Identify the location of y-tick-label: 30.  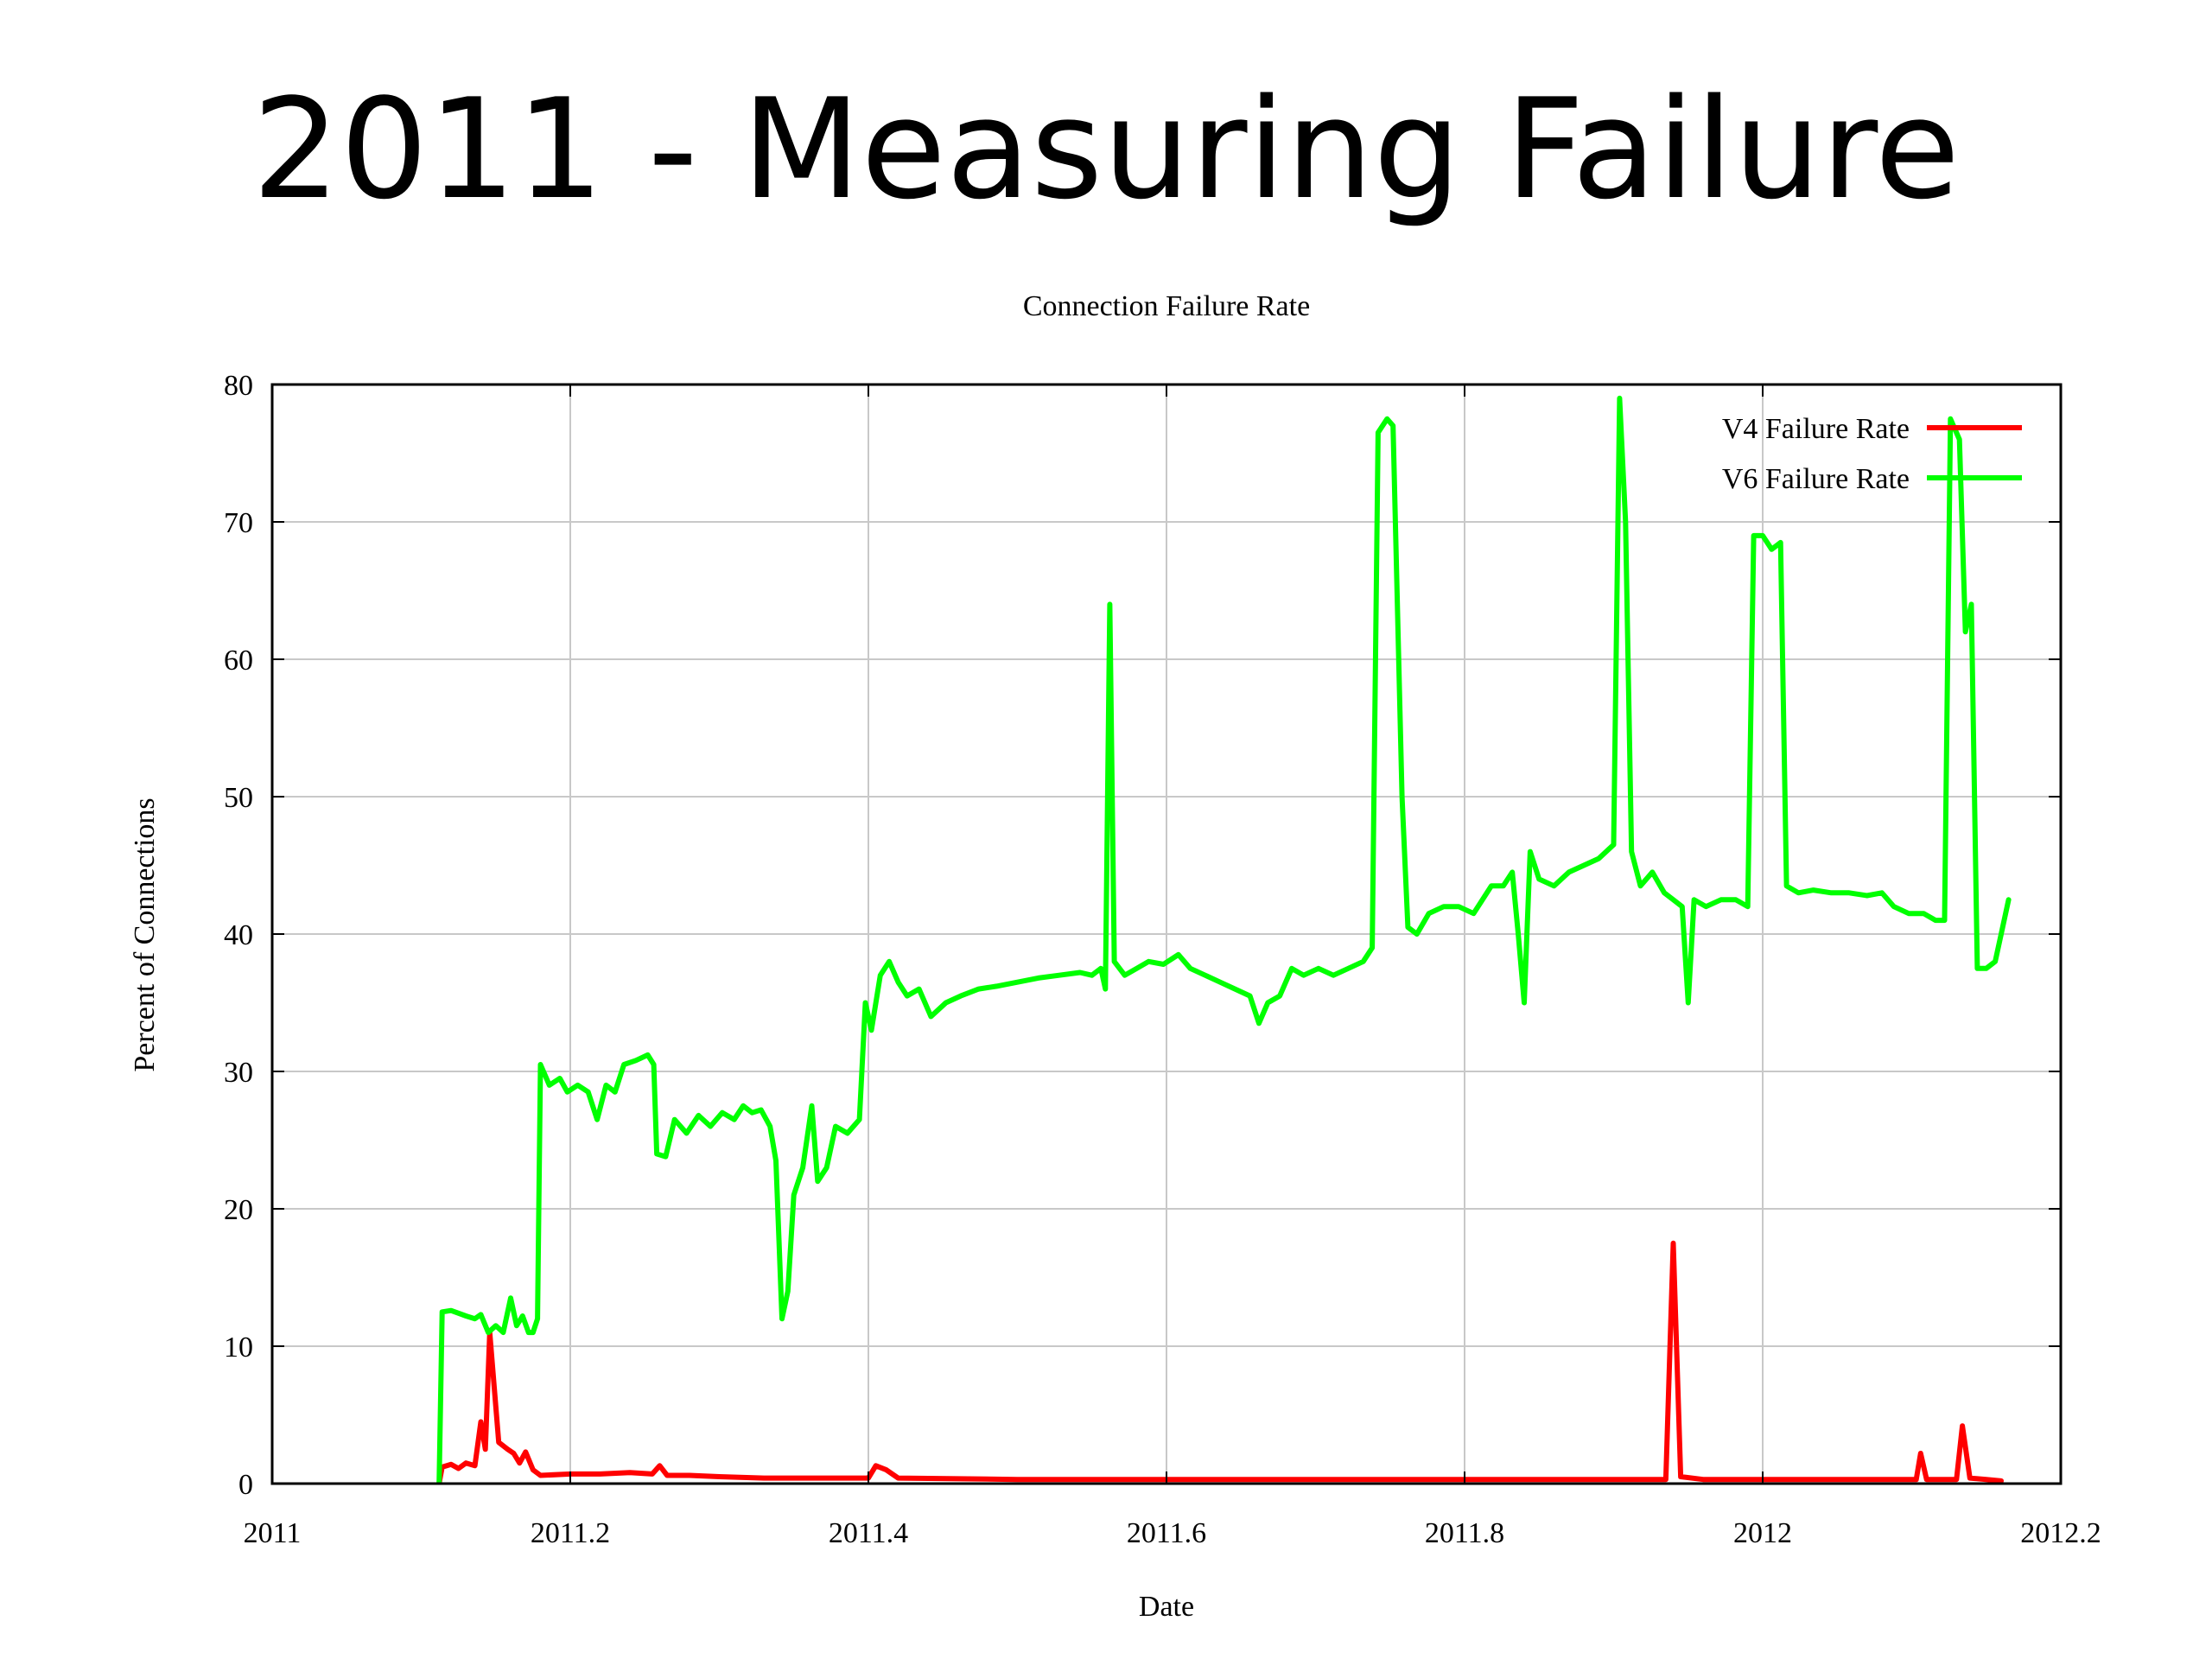
(238, 1073).